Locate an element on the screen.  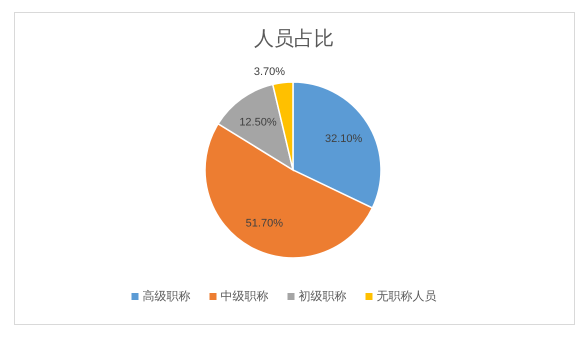
legend-label: 中级职称 is located at coordinates (244, 296).